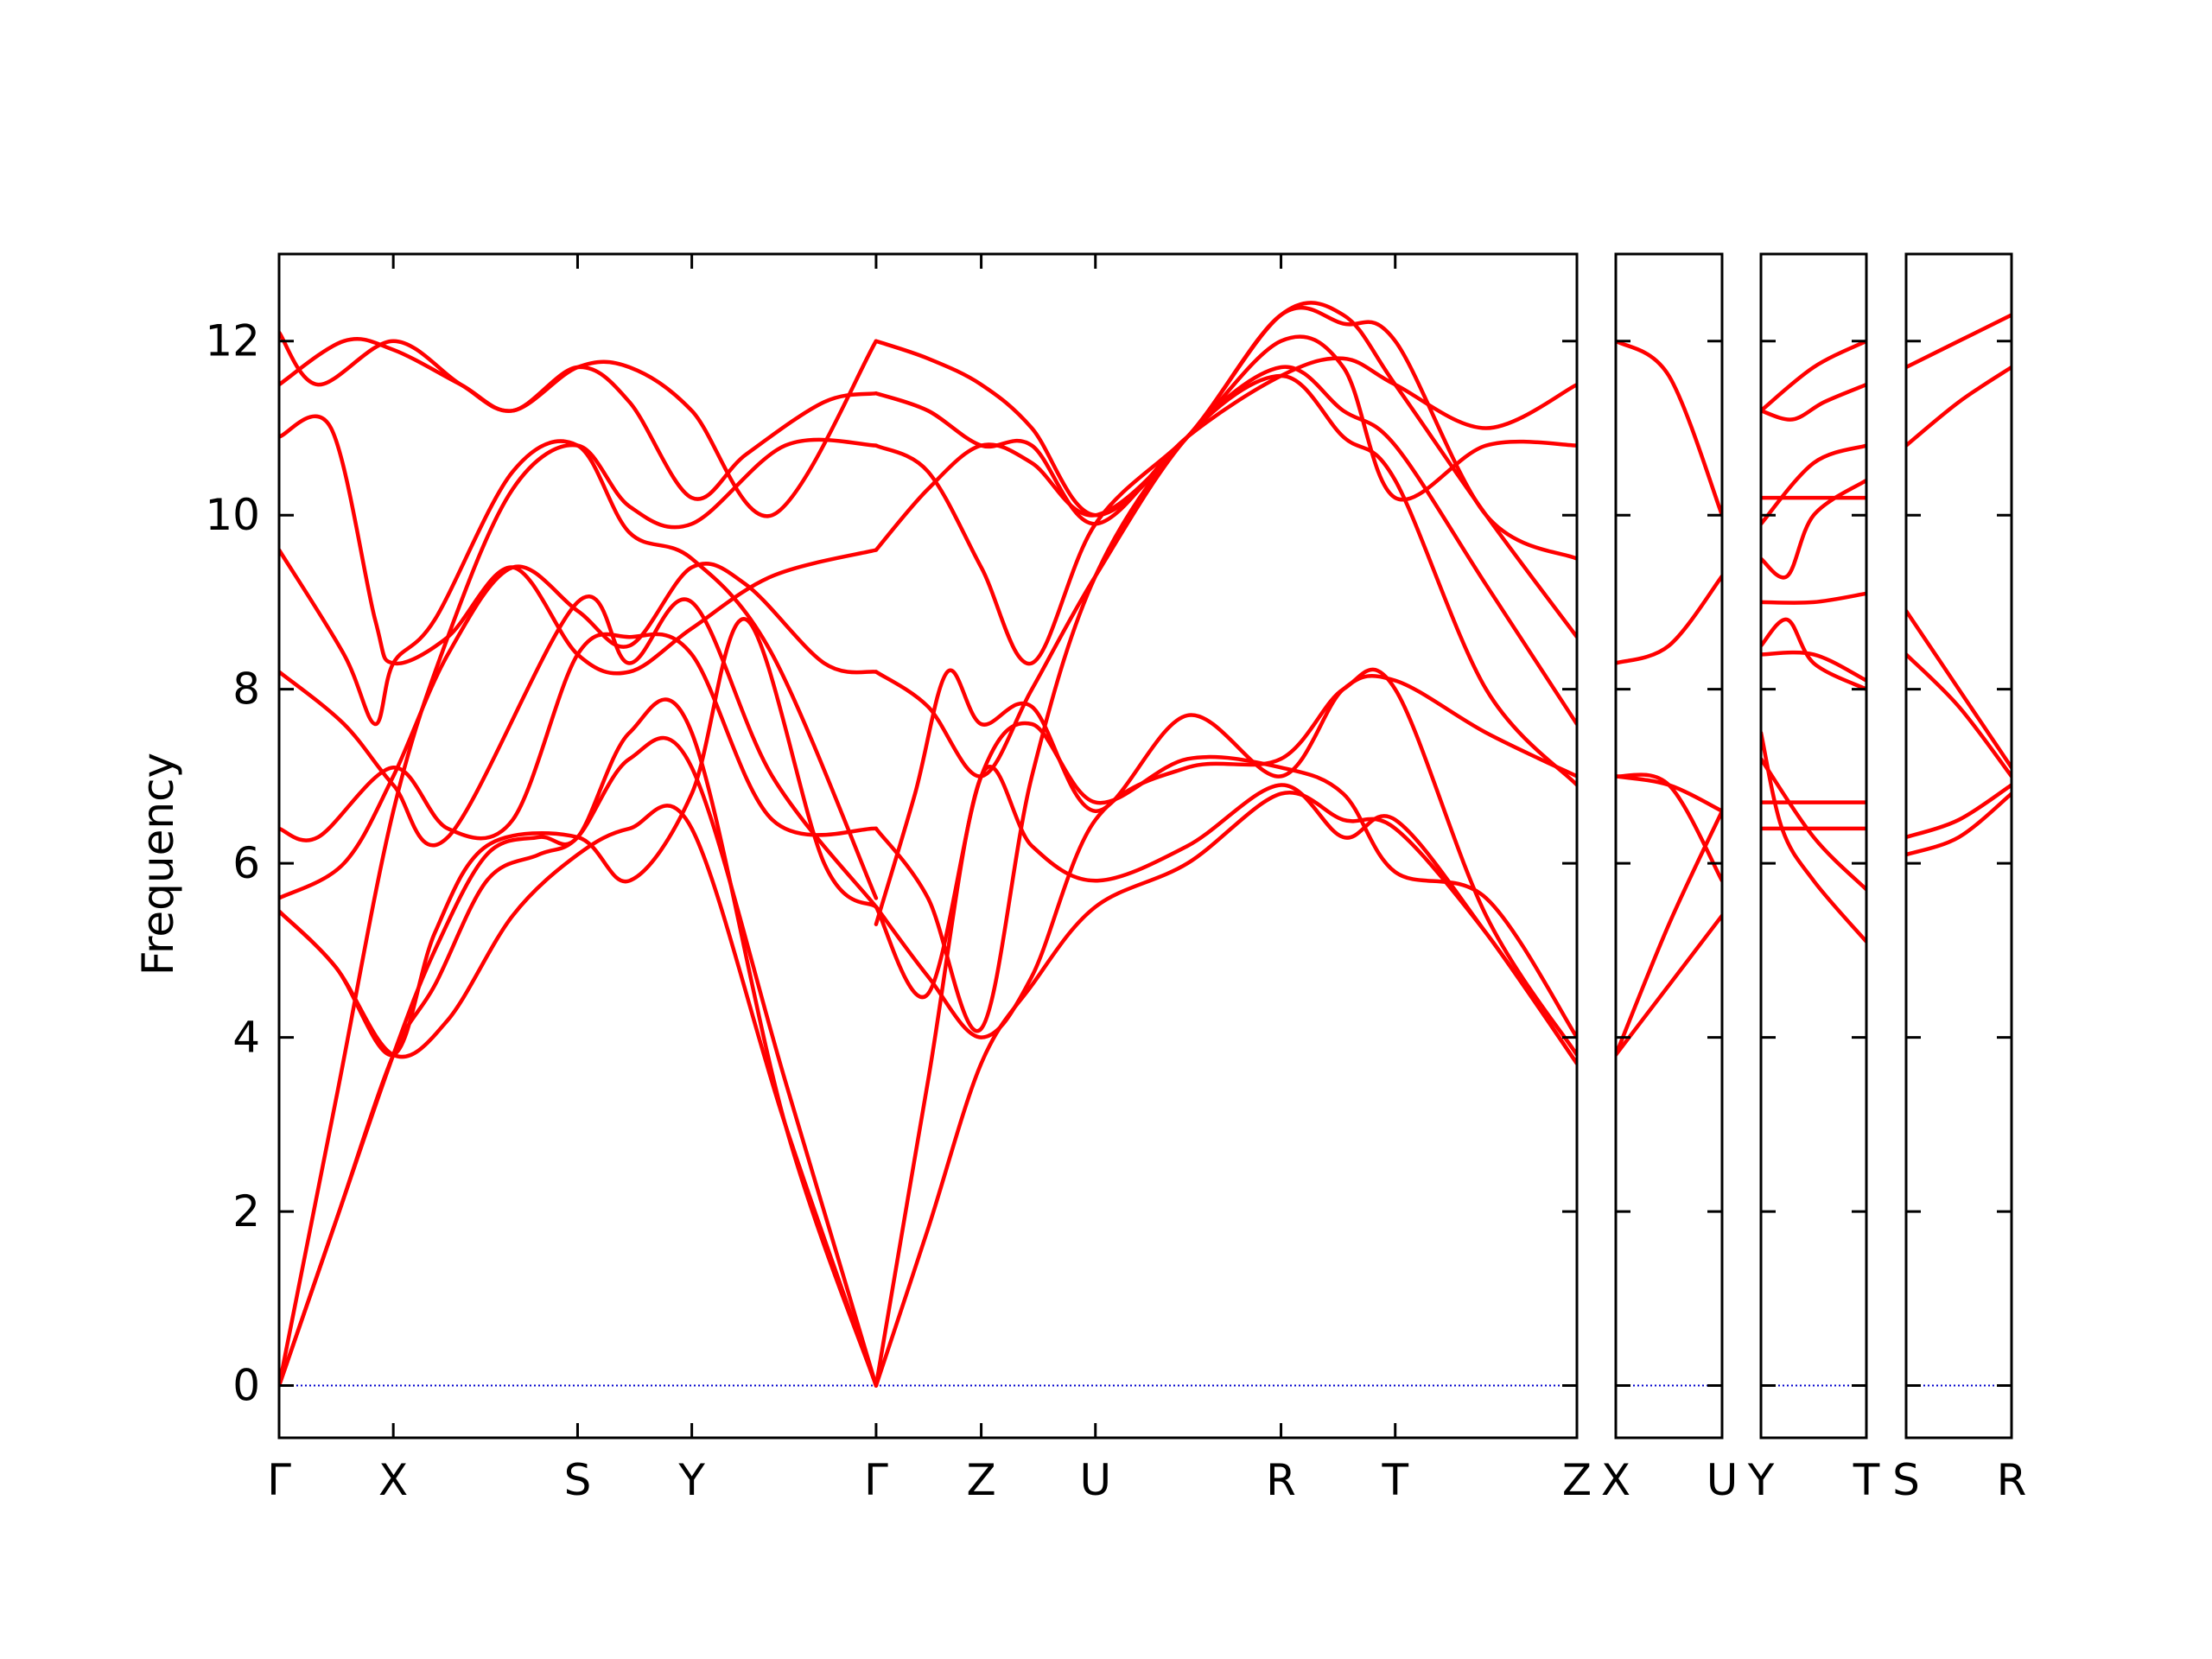 The width and height of the screenshot is (2212, 1659). Describe the element at coordinates (232, 515) in the screenshot. I see `y-tick-label: 10` at that location.